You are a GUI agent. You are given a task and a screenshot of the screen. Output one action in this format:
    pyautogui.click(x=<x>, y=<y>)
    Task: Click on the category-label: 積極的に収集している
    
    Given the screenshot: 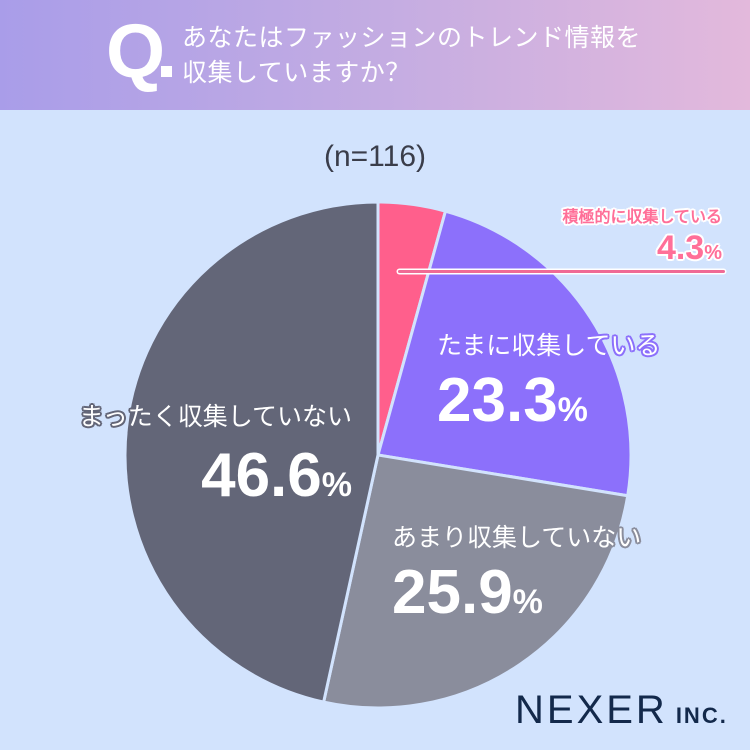 What is the action you would take?
    pyautogui.click(x=642, y=216)
    